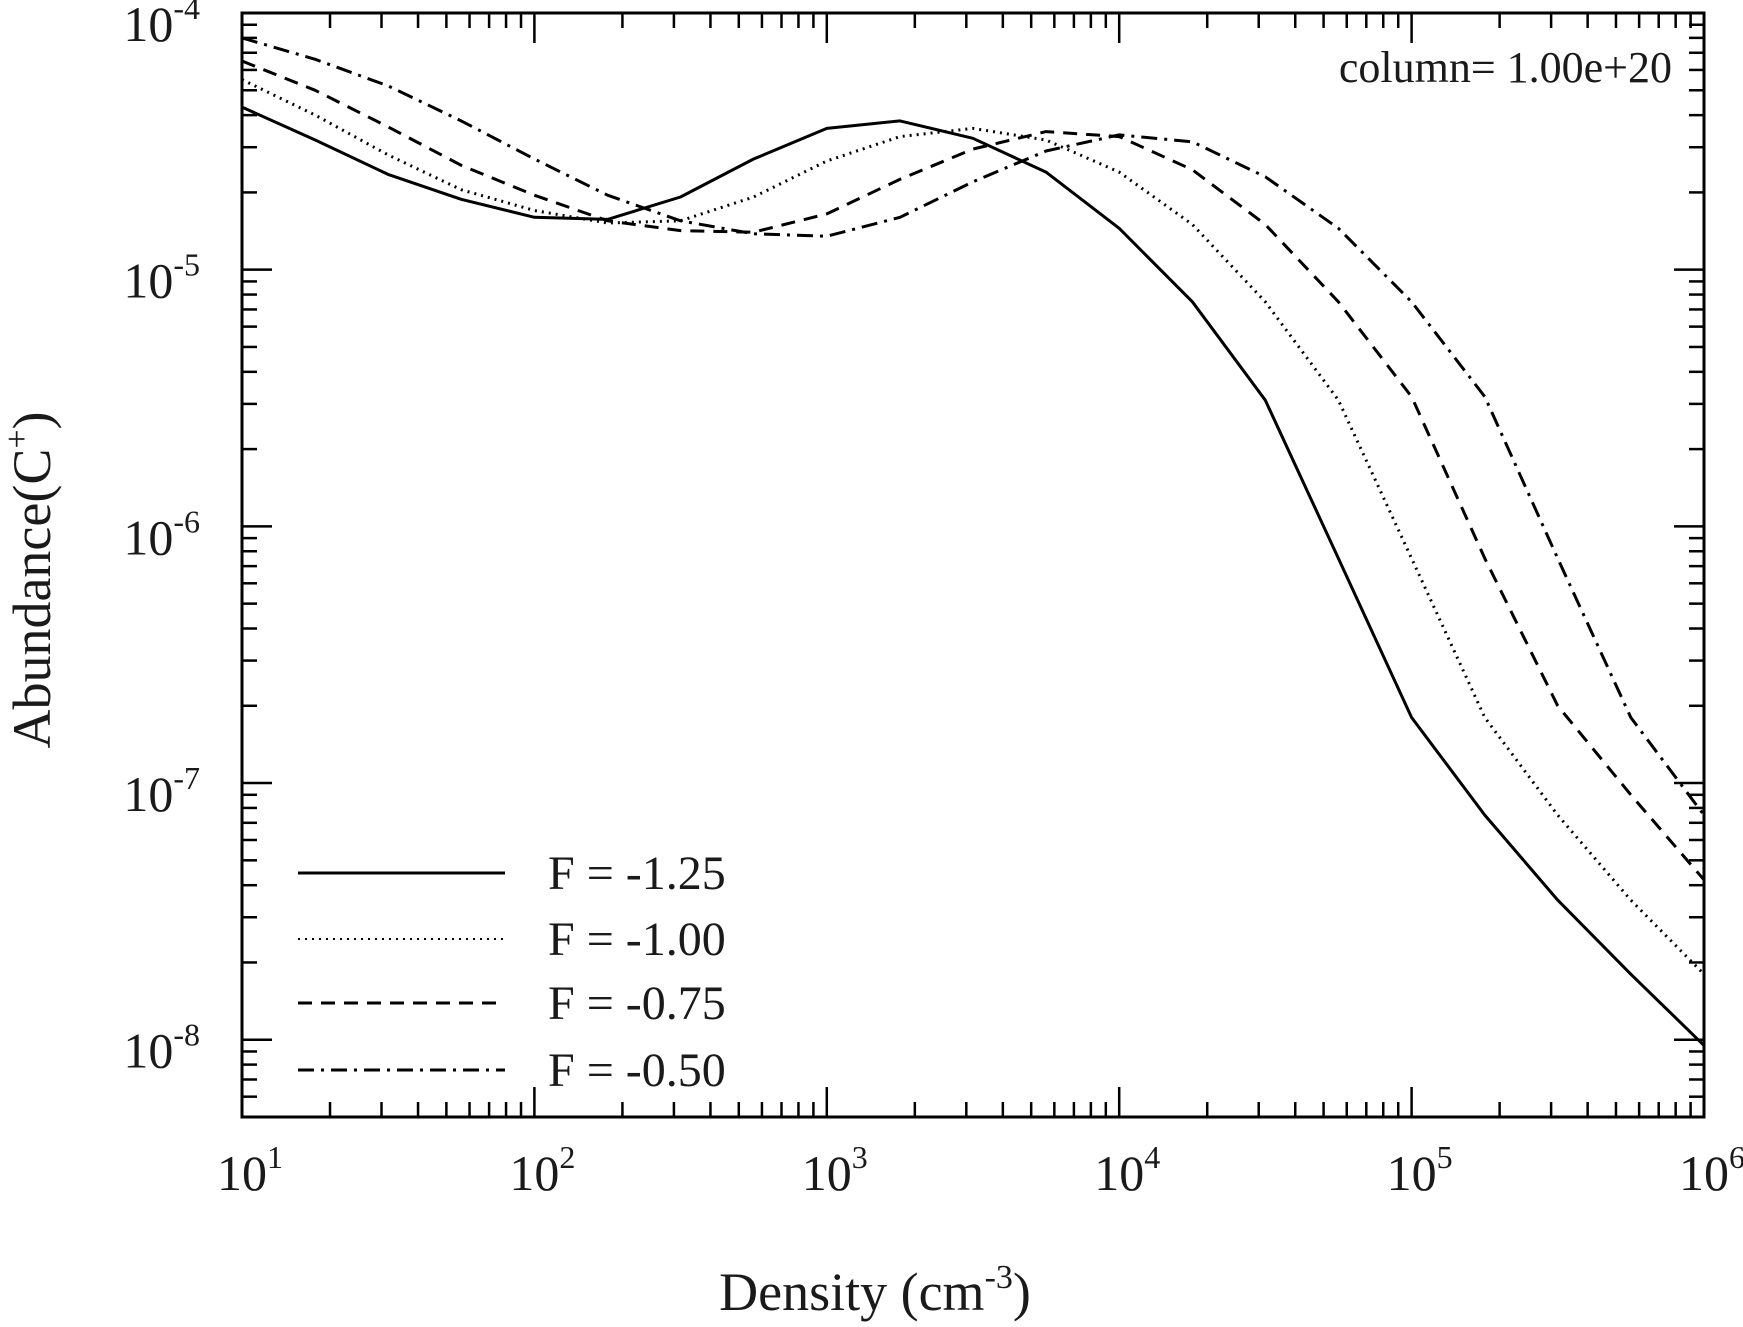  What do you see at coordinates (512, 972) in the screenshot?
I see `legend: F = -1.25 F = -1.00 F = -0.75 F = -0.50` at bounding box center [512, 972].